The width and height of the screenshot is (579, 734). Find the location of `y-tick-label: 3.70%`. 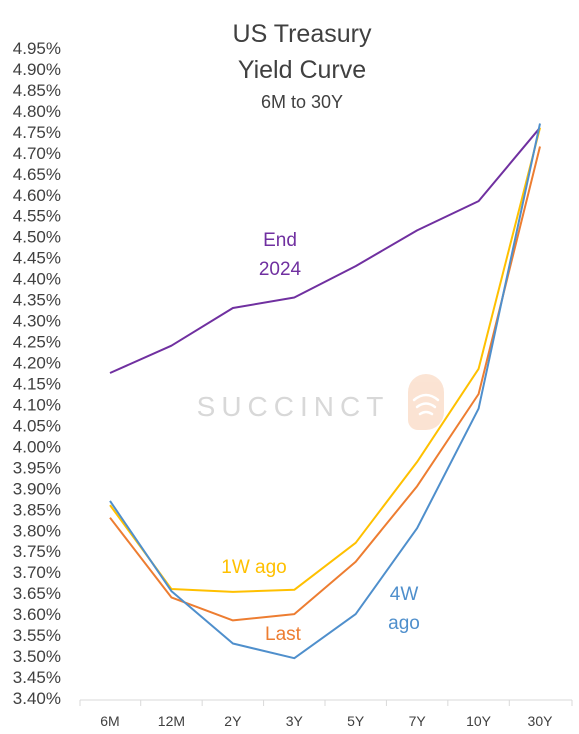

y-tick-label: 3.70% is located at coordinates (37, 572).